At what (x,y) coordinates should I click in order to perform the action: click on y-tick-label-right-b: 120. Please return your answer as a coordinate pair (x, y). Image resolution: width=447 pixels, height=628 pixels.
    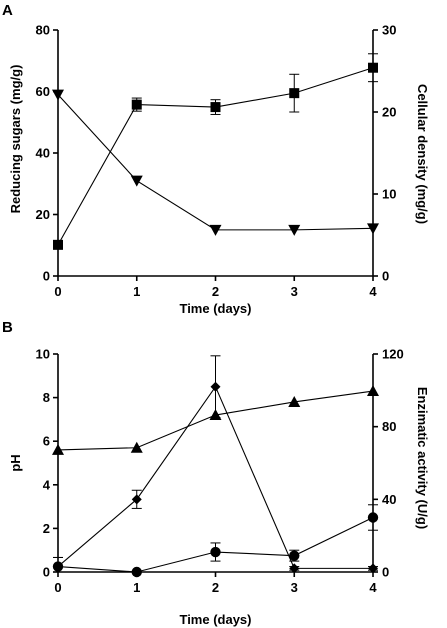
    Looking at the image, I should click on (393, 354).